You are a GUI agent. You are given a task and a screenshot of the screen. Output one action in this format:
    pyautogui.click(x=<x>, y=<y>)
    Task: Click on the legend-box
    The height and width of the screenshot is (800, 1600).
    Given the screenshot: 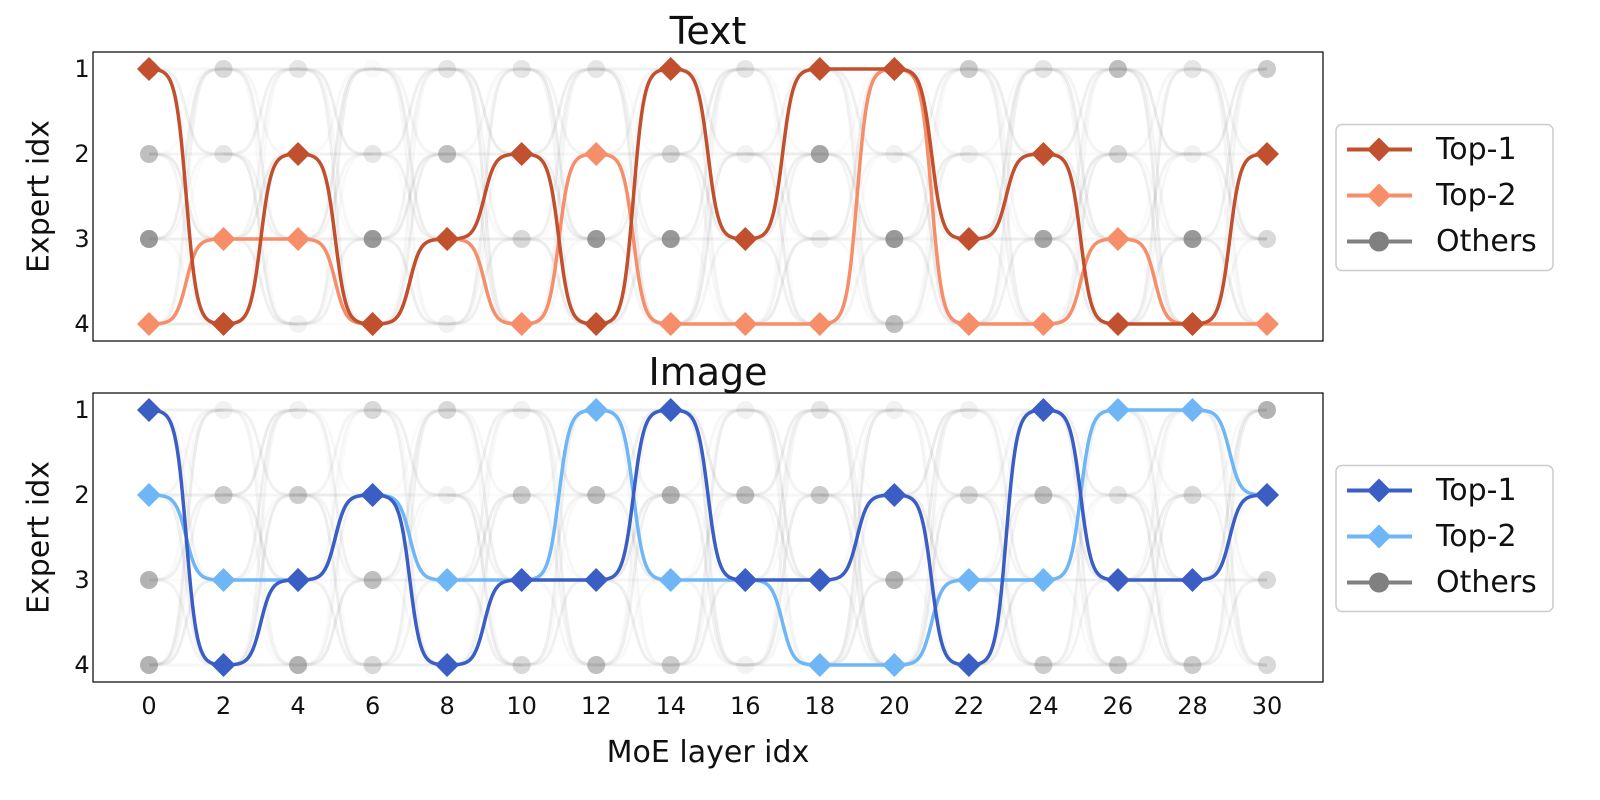 What is the action you would take?
    pyautogui.click(x=1444, y=538)
    